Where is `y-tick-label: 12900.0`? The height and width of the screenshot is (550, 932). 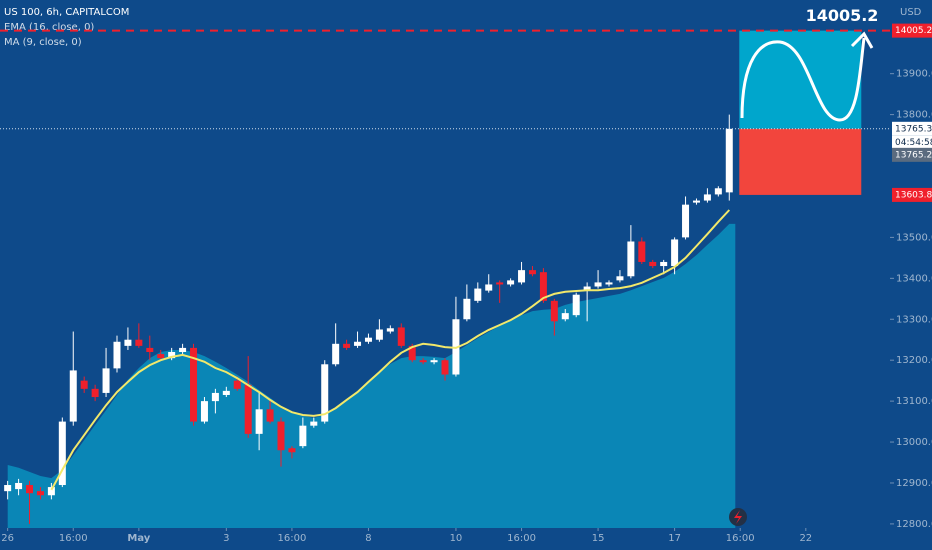
y-tick-label: 12900.0 is located at coordinates (914, 483).